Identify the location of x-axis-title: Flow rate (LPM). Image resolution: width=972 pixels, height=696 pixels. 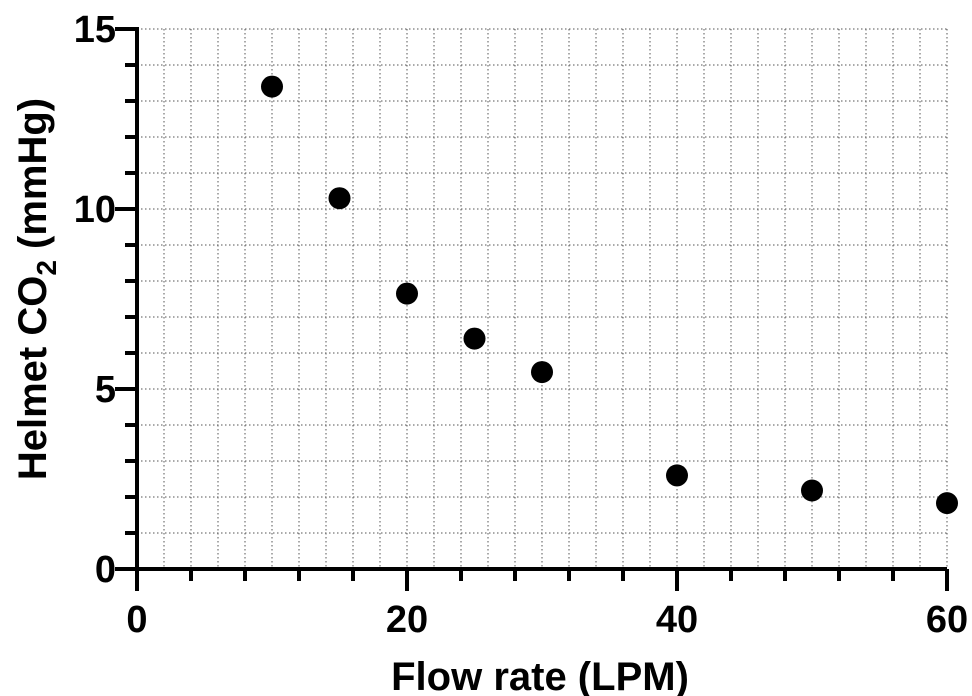
(540, 675).